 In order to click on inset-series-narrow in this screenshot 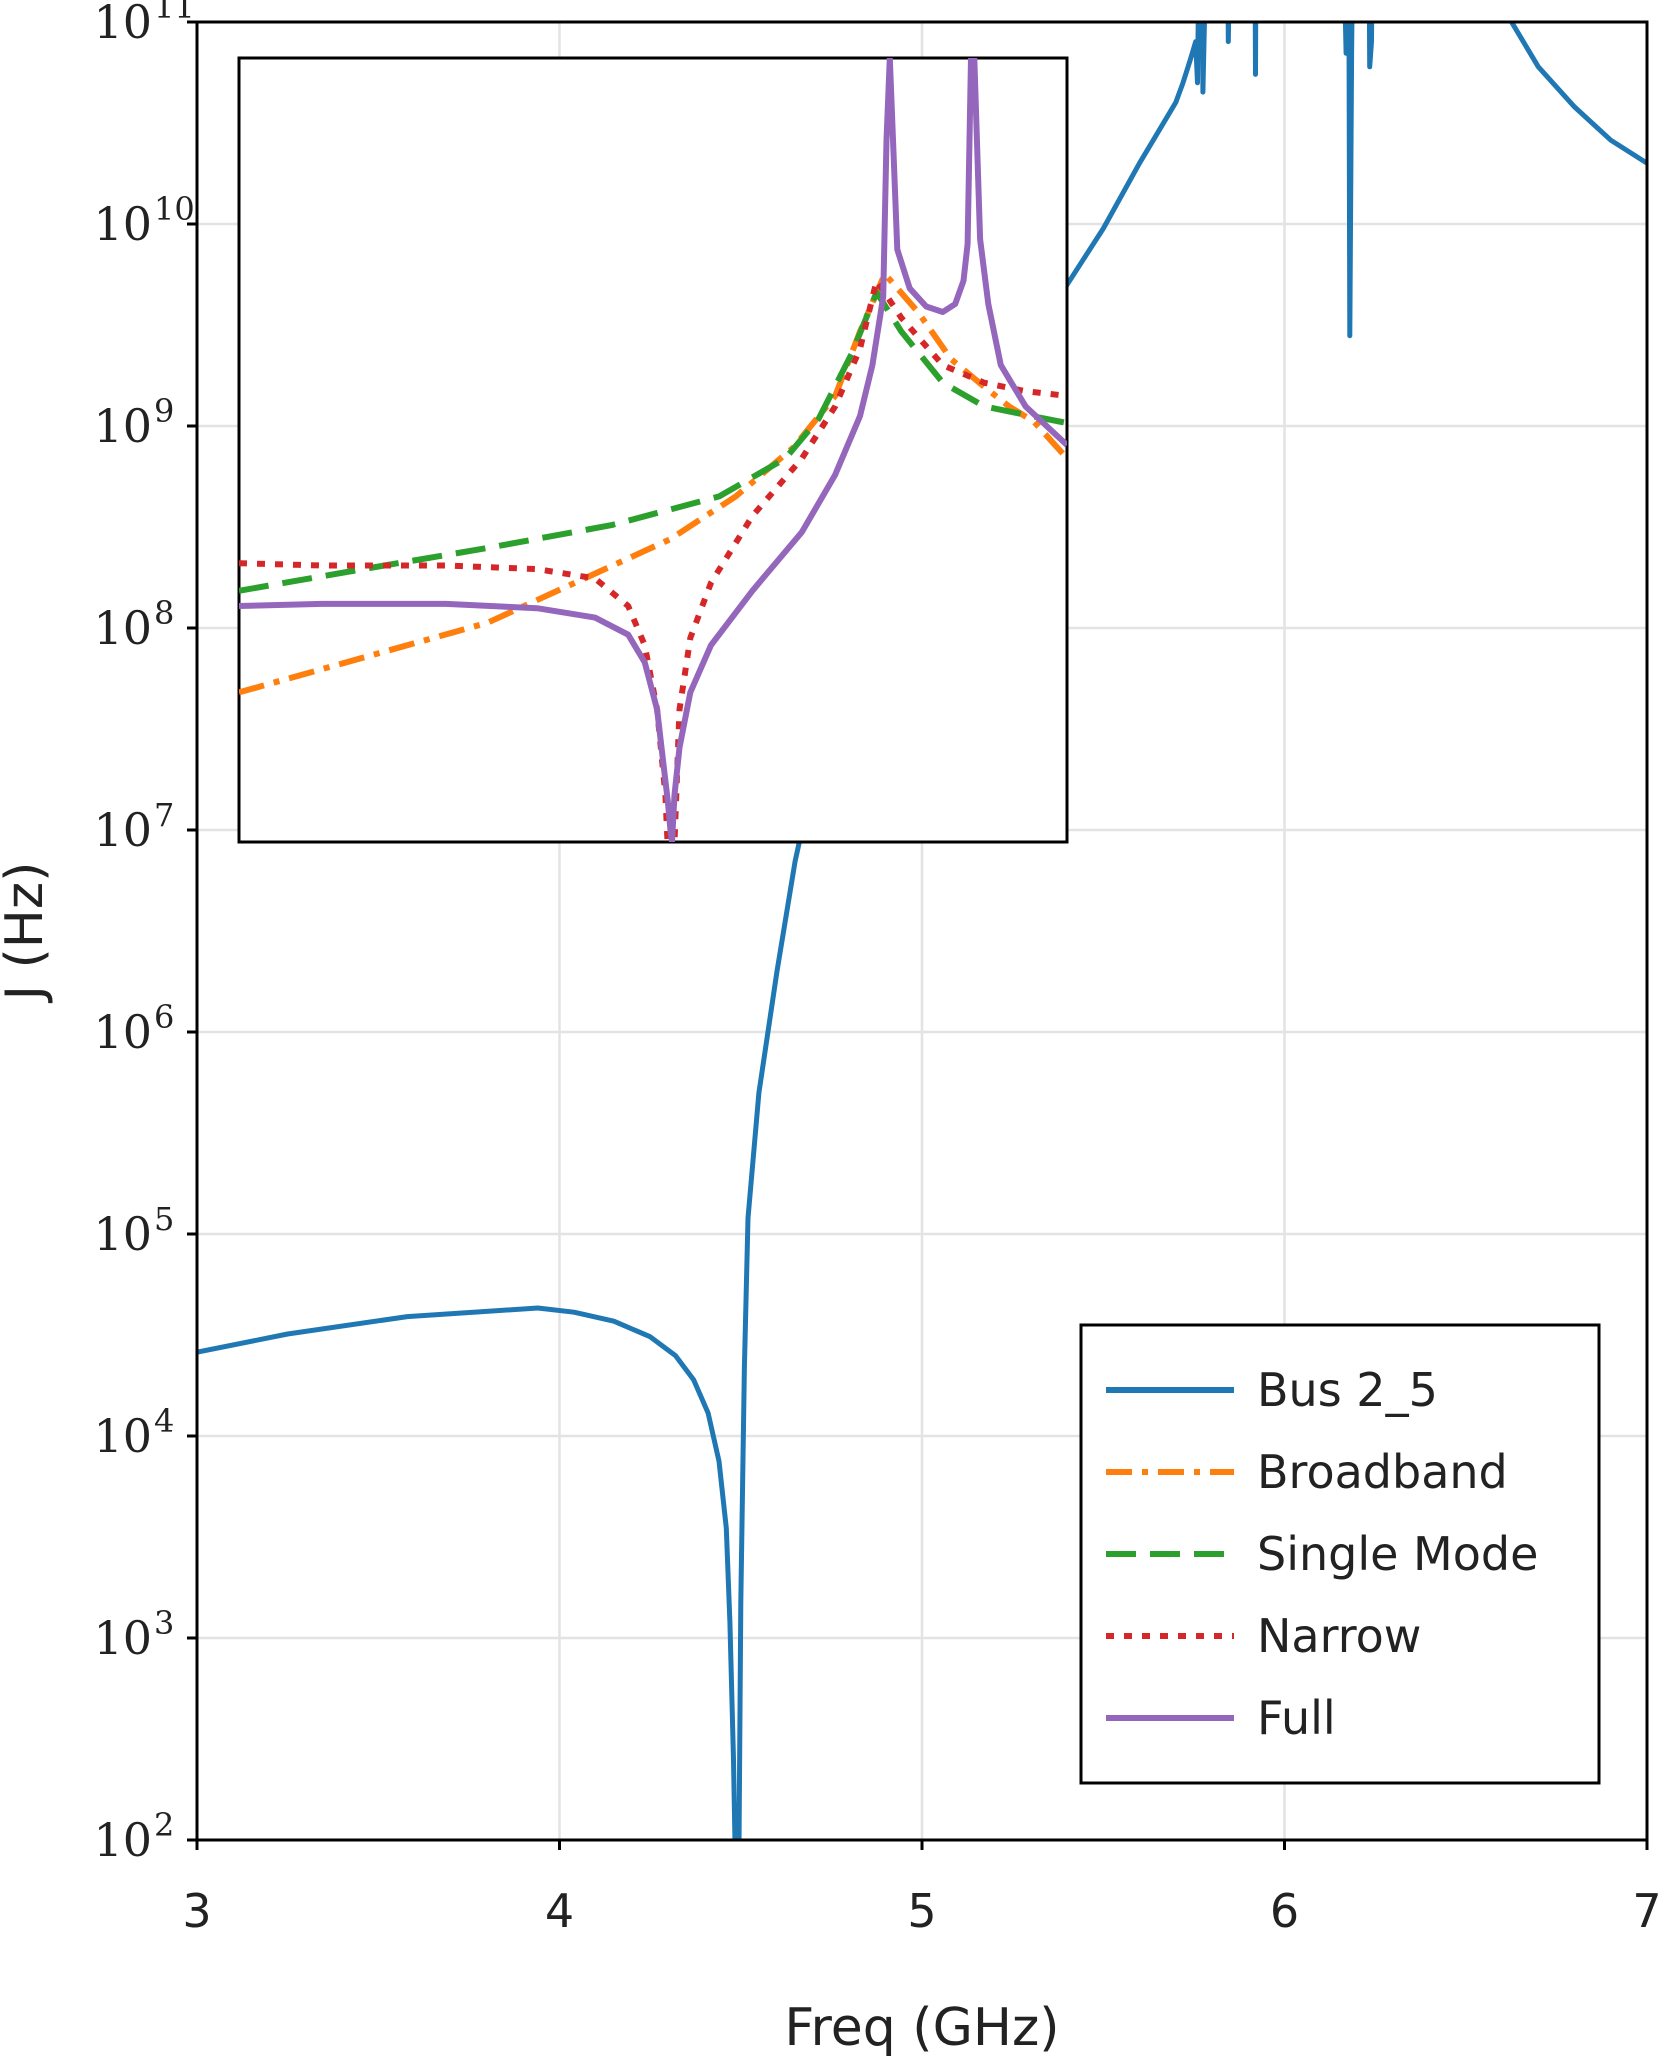, I will do `click(653, 559)`.